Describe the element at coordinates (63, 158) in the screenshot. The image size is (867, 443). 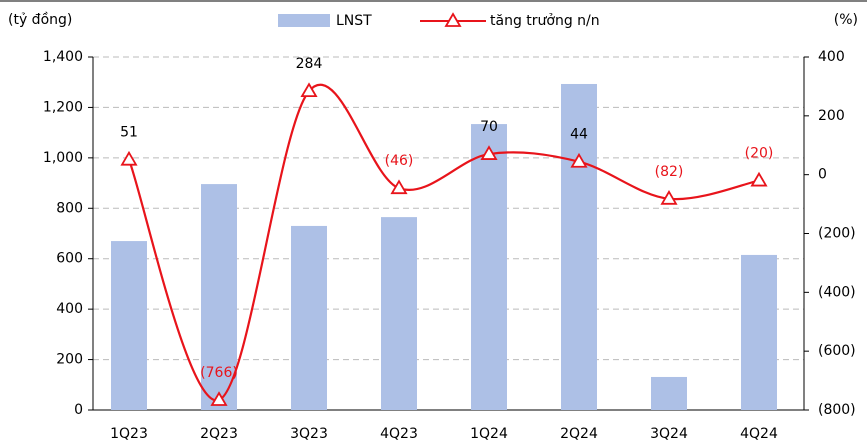
I see `y-tick-label: 1,000` at that location.